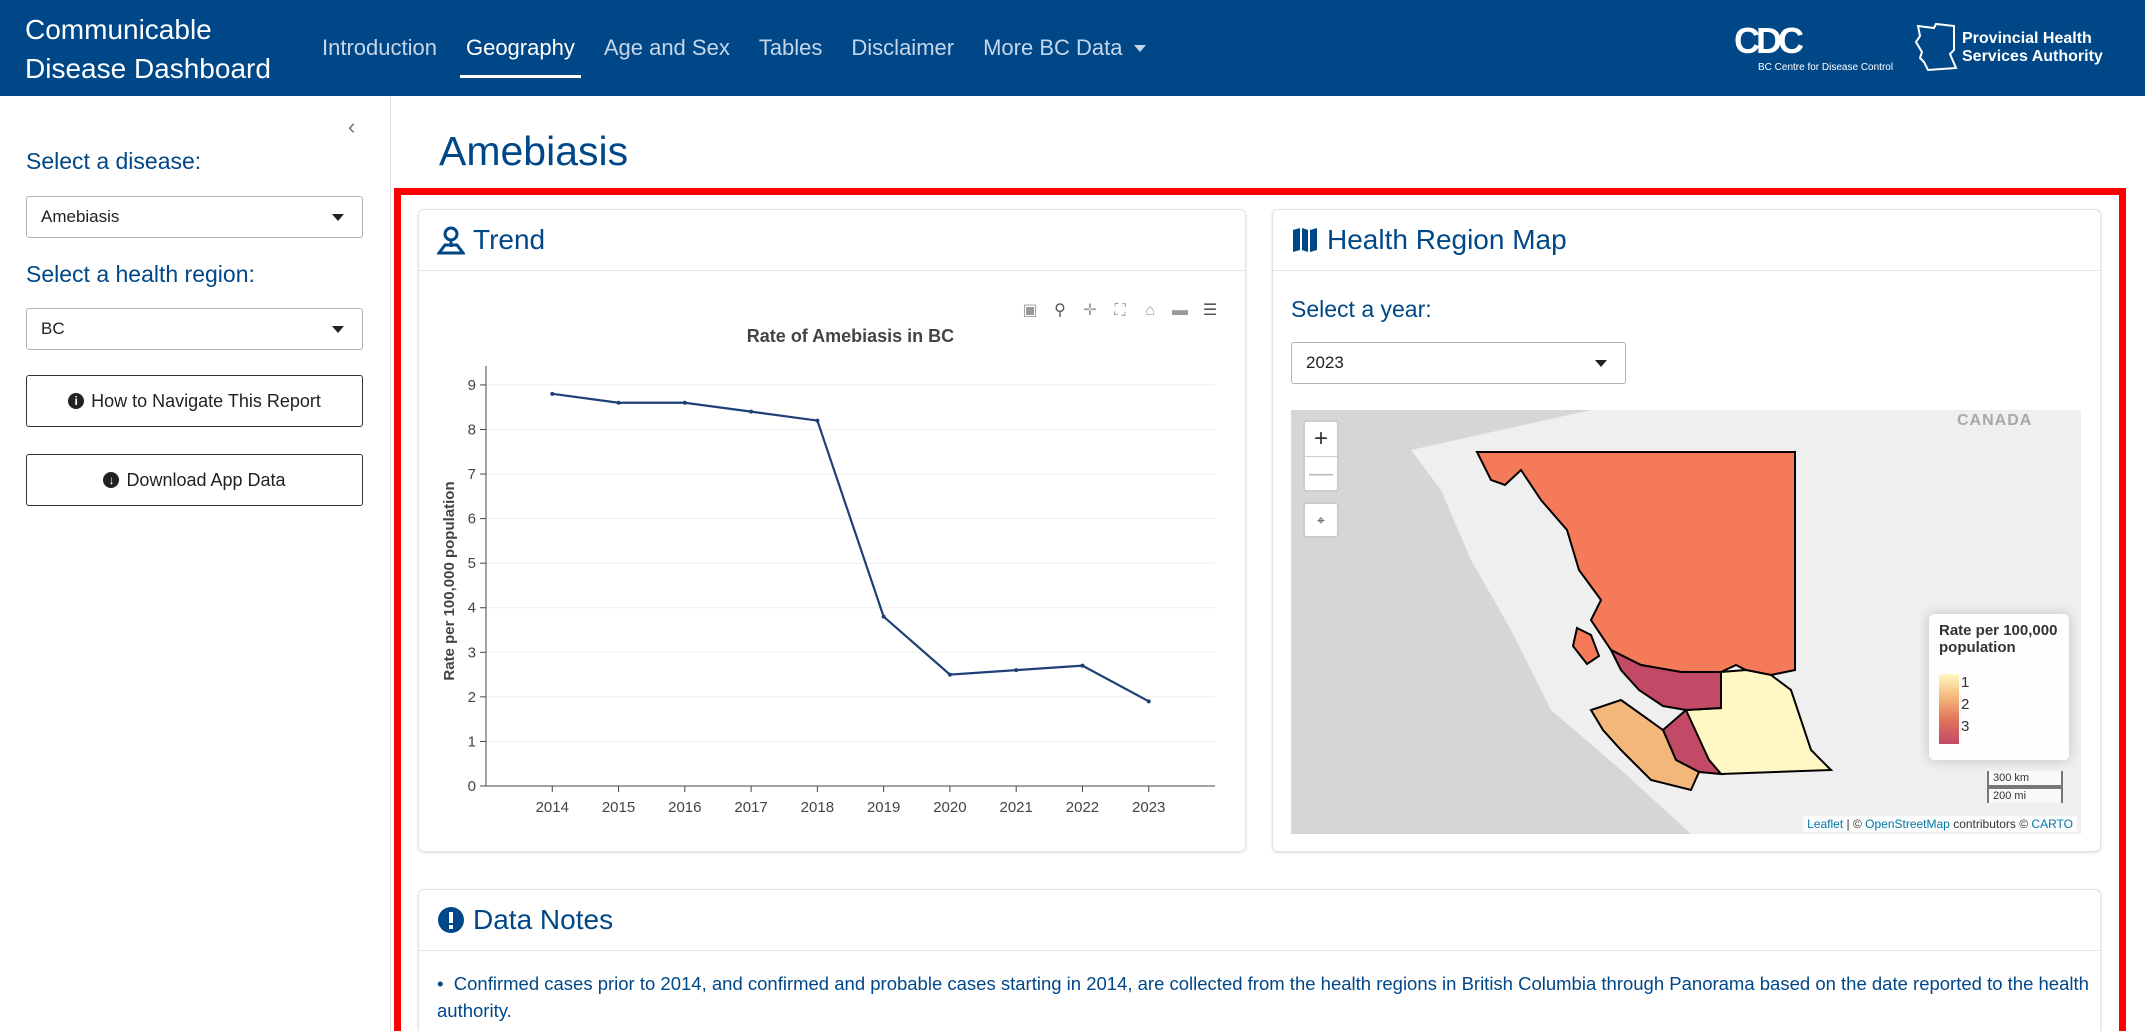 Image resolution: width=2145 pixels, height=1031 pixels. What do you see at coordinates (1090, 310) in the screenshot?
I see `pan-icon: ✛` at bounding box center [1090, 310].